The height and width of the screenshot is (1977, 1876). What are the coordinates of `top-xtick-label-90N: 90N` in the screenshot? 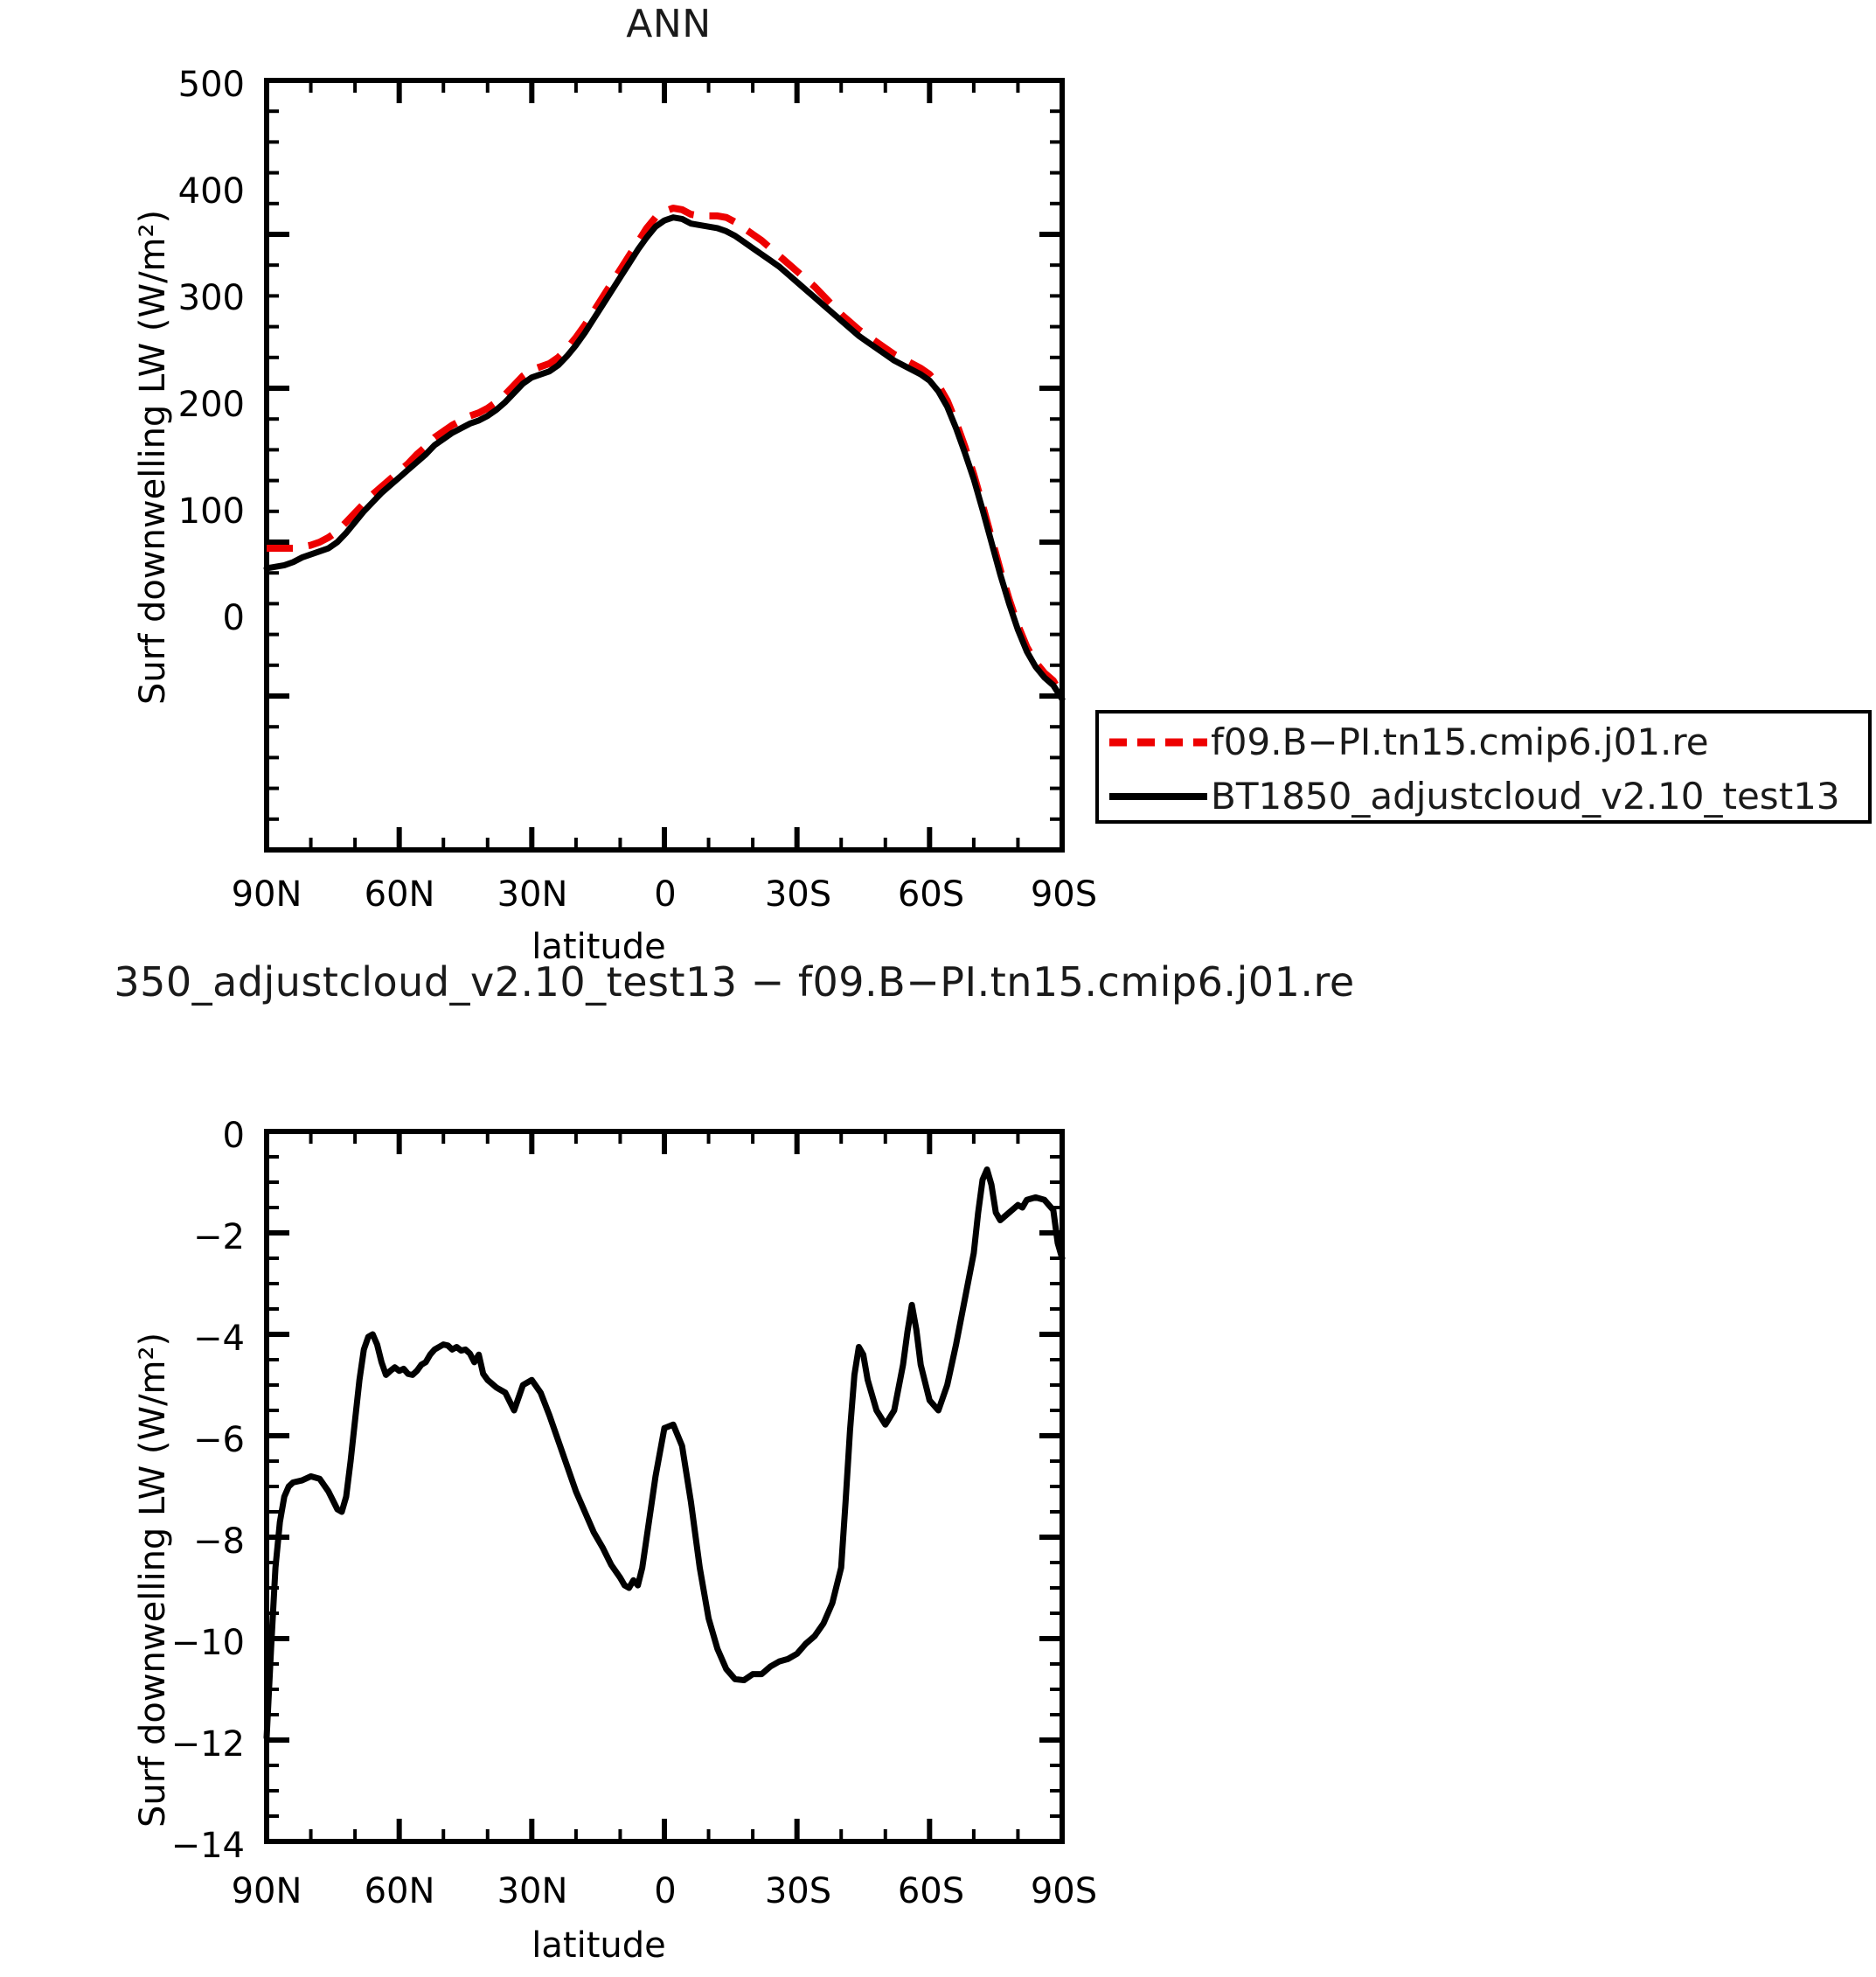 It's located at (266, 894).